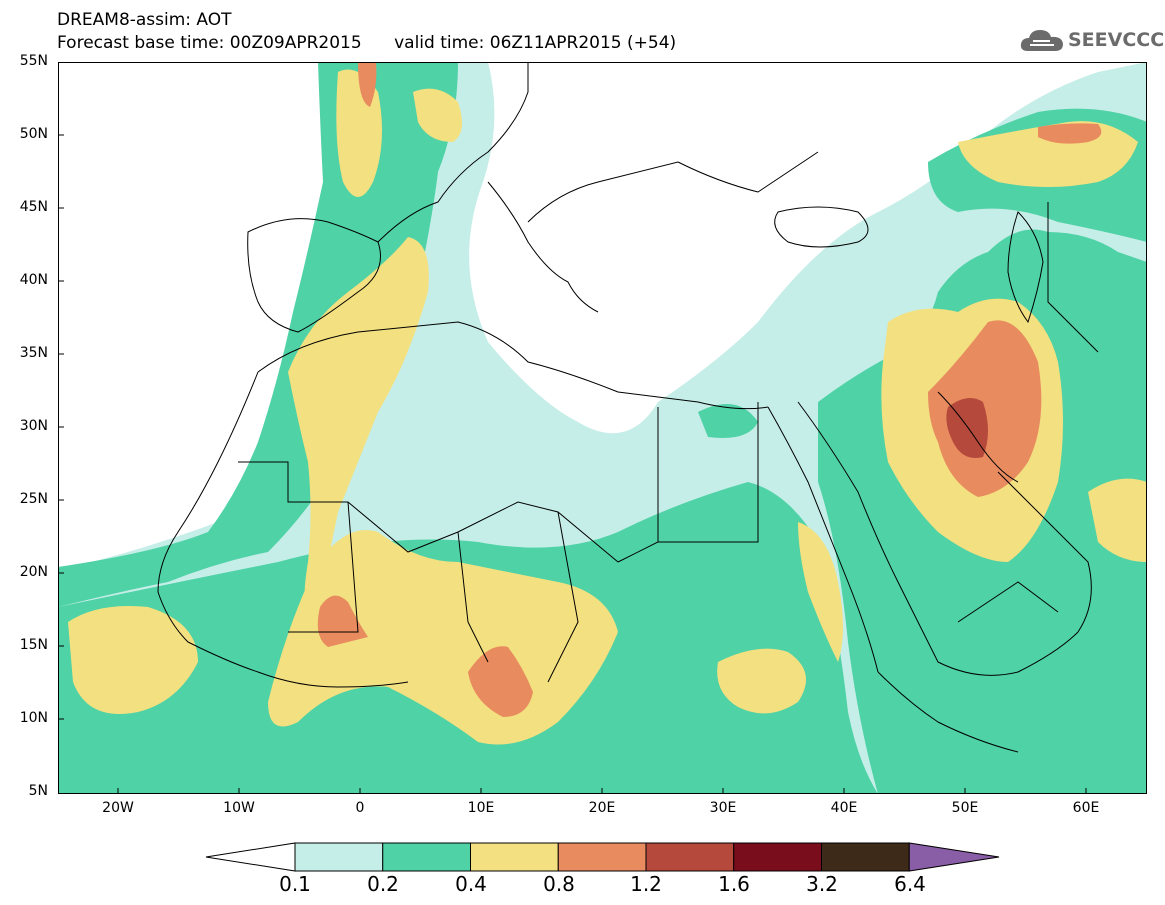 The height and width of the screenshot is (905, 1165). Describe the element at coordinates (33, 572) in the screenshot. I see `lat-label: 20N` at that location.